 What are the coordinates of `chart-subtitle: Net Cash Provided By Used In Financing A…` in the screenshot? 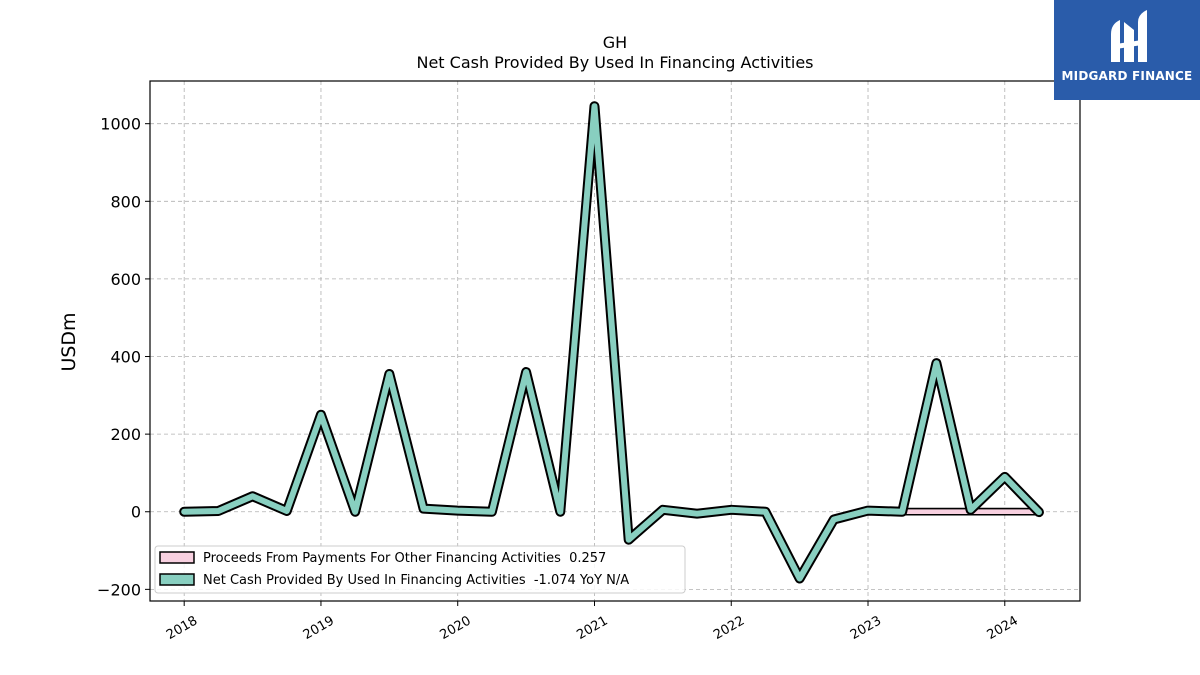 It's located at (614, 62).